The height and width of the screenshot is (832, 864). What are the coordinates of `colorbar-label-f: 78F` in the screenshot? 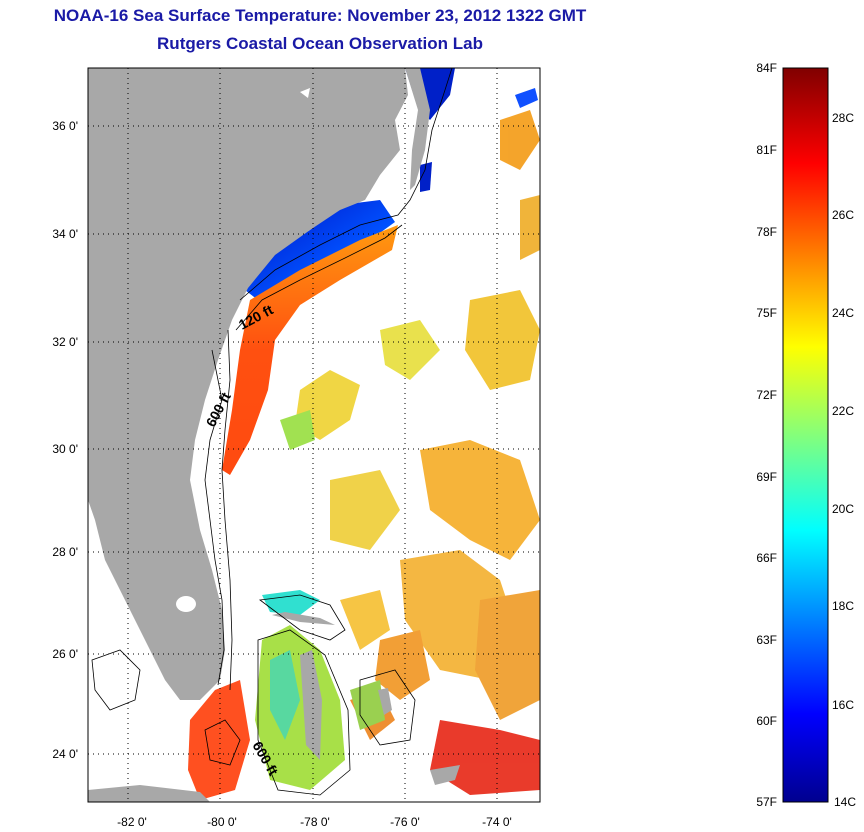 It's located at (766, 232).